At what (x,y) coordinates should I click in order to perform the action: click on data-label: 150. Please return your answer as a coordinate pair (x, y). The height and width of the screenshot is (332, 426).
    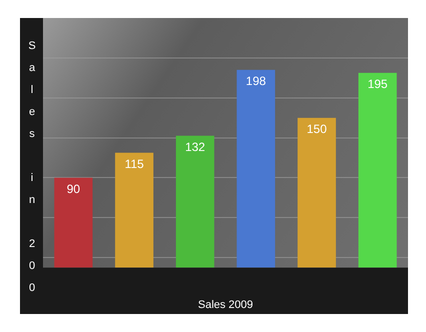
    Looking at the image, I should click on (317, 129).